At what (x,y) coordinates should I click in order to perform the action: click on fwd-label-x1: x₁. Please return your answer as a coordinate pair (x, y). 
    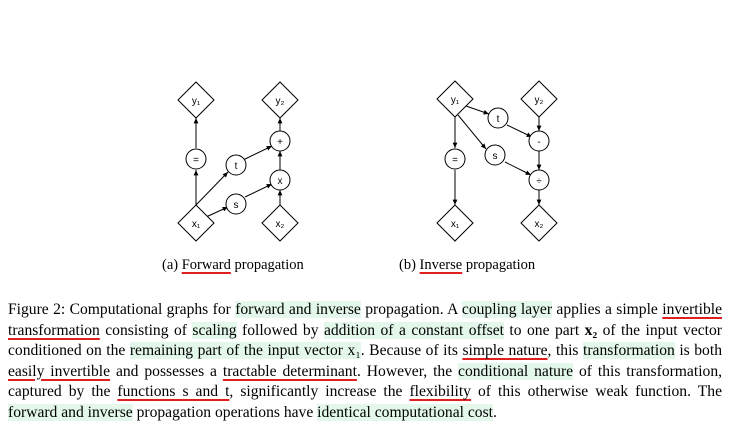
    Looking at the image, I should click on (196, 224).